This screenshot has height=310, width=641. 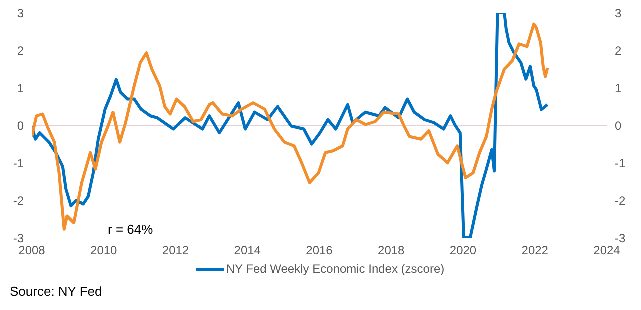 What do you see at coordinates (618, 88) in the screenshot?
I see `y2-tick-label: 1` at bounding box center [618, 88].